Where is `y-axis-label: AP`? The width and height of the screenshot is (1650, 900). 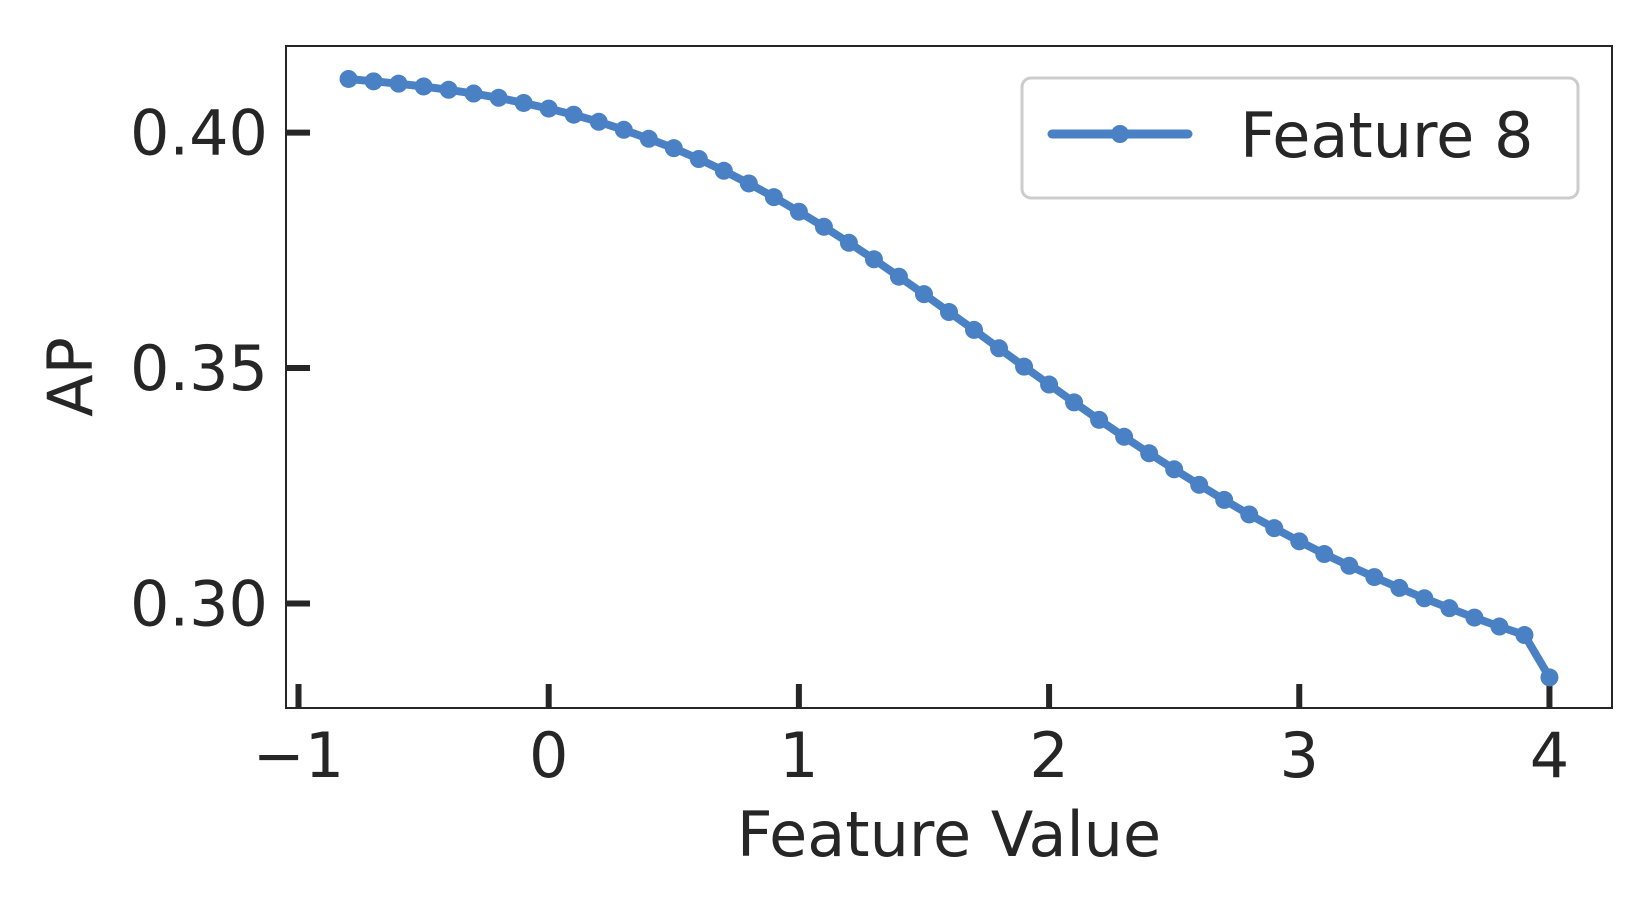
y-axis-label: AP is located at coordinates (70, 377).